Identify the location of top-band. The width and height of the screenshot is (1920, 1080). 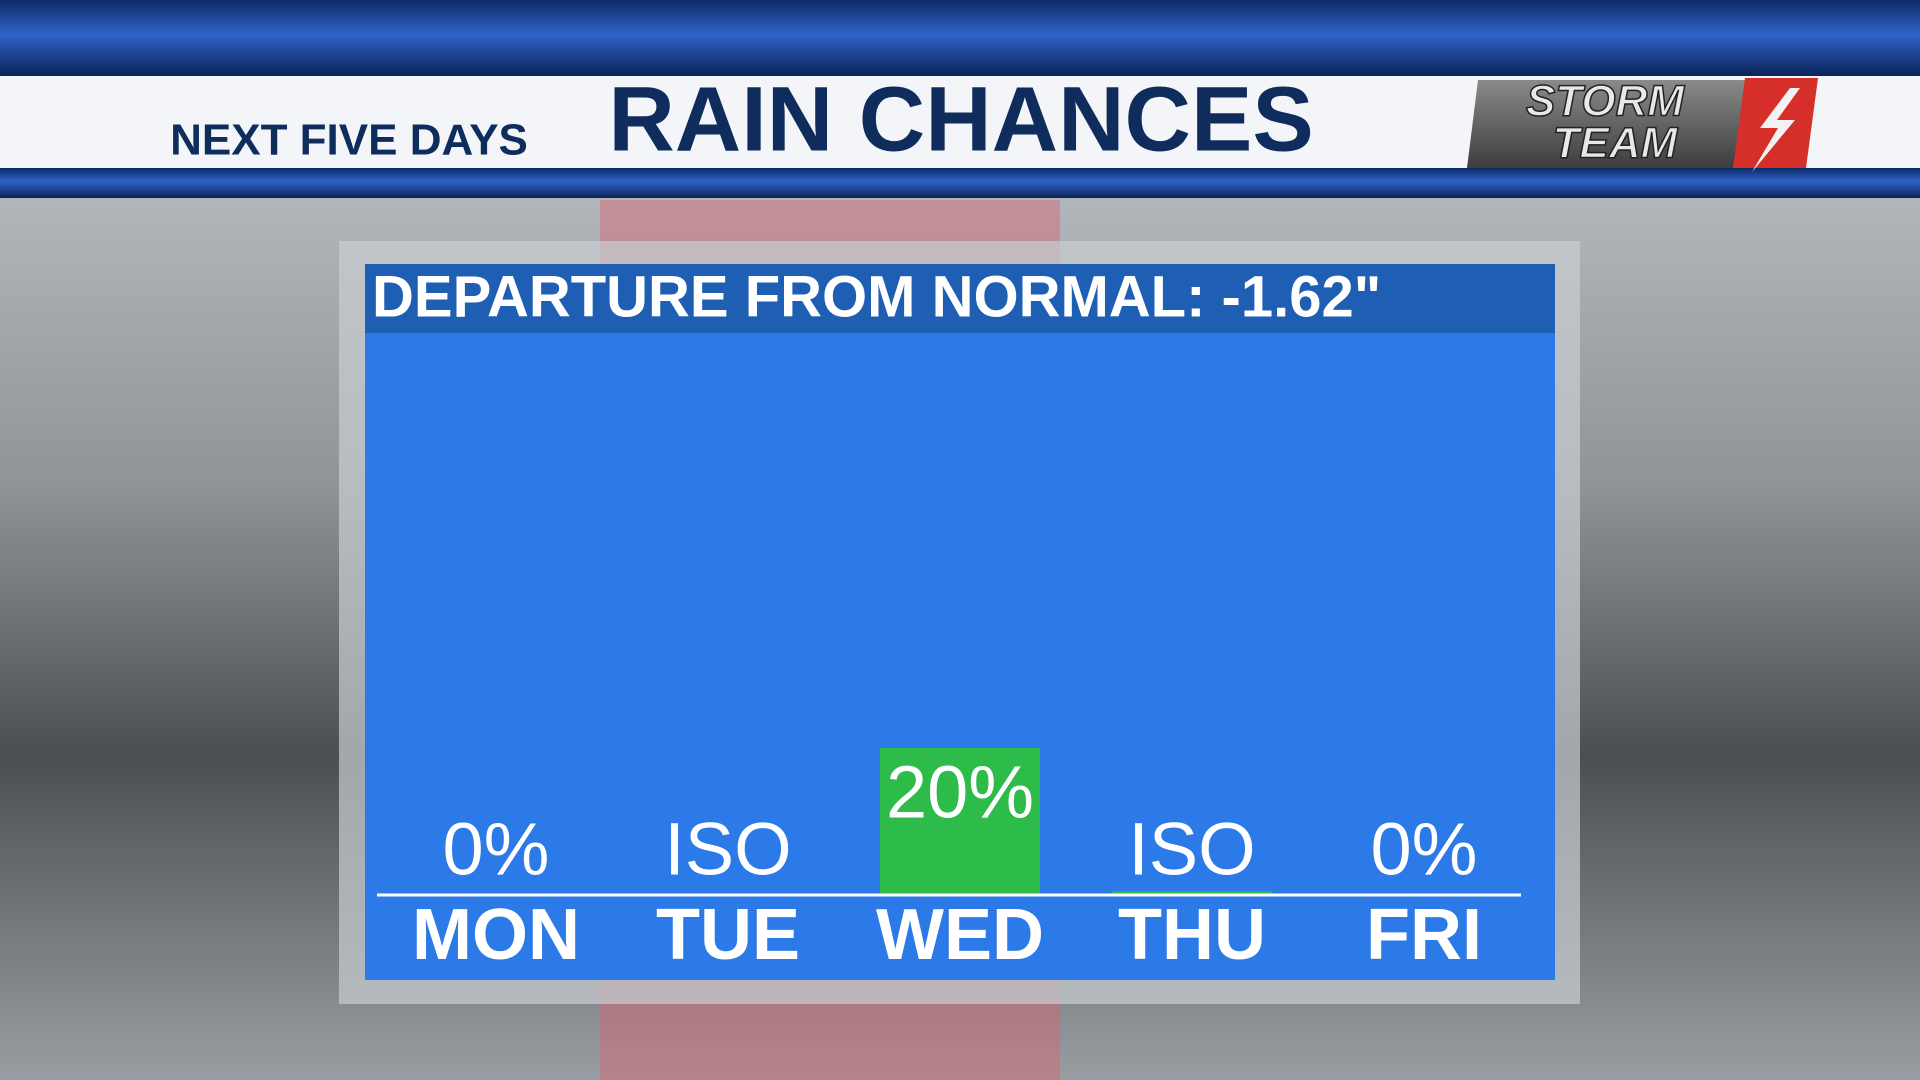
(960, 38).